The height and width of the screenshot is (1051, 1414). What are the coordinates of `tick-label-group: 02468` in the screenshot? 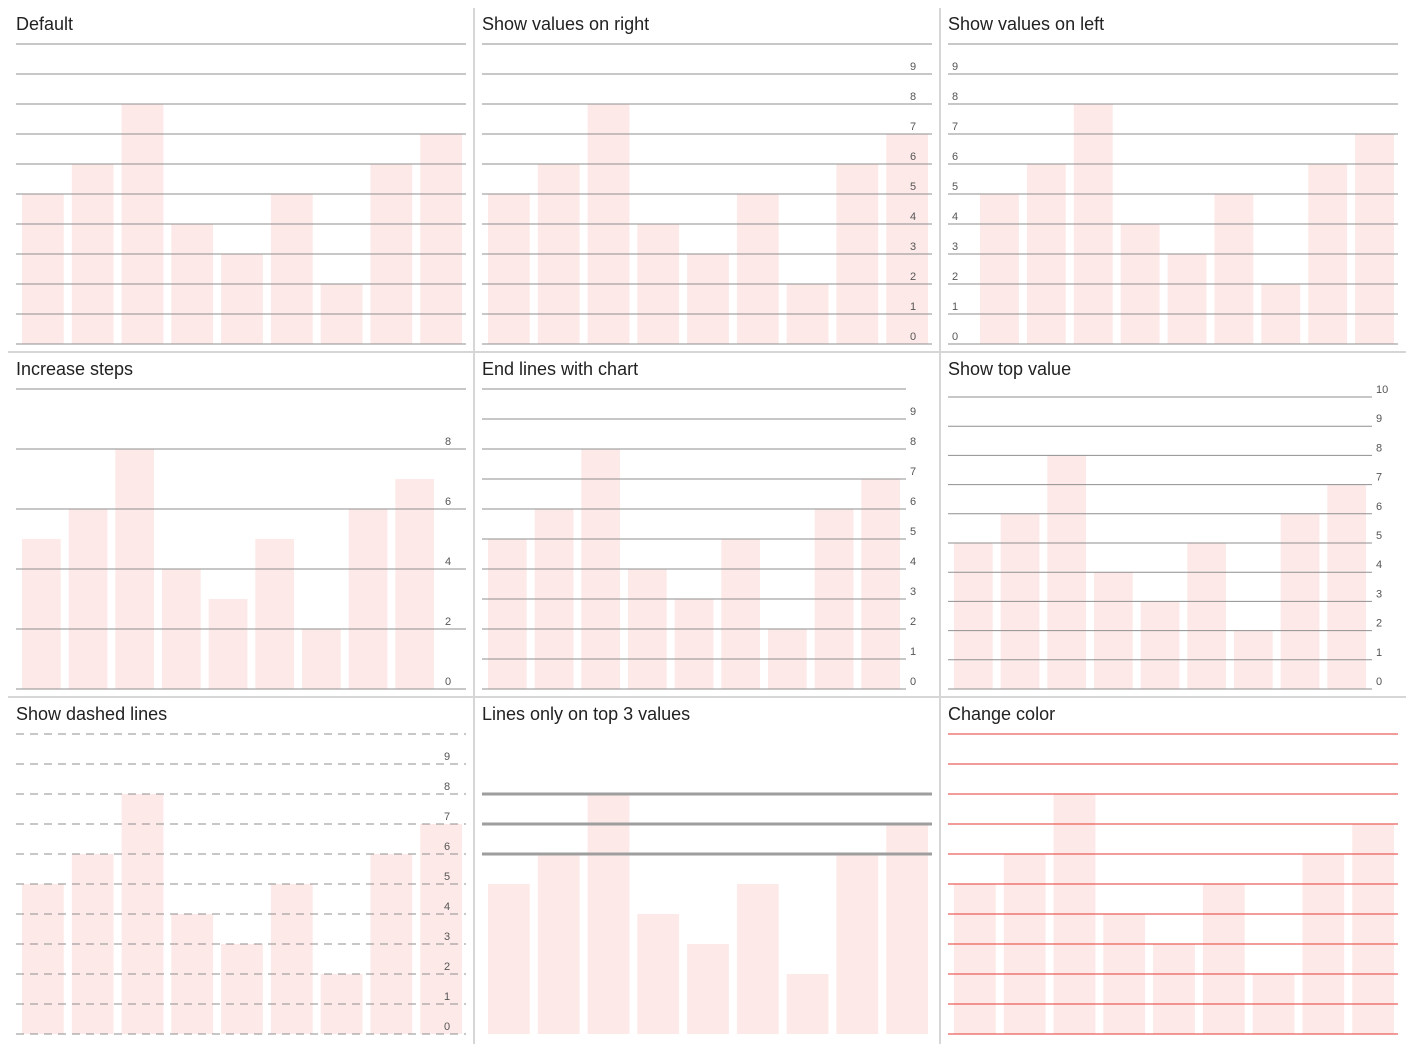 It's located at (448, 562).